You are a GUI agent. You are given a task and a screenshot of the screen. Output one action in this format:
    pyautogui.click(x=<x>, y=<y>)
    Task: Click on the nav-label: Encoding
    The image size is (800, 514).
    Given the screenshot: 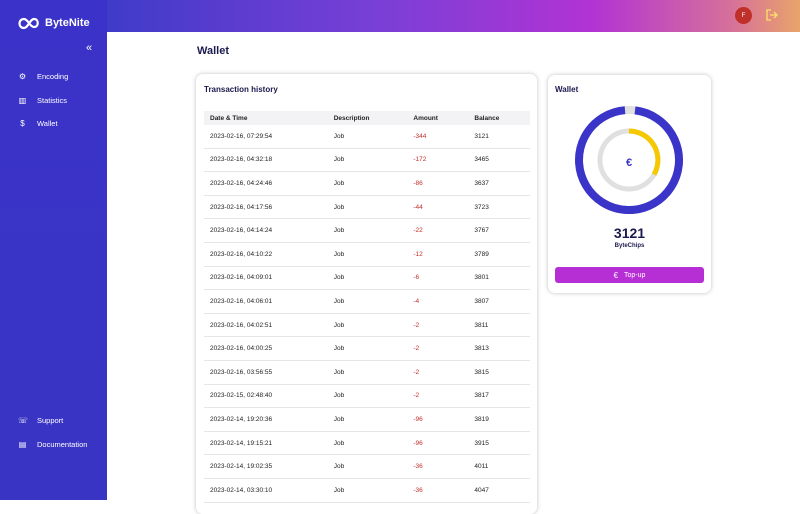 What is the action you would take?
    pyautogui.click(x=53, y=76)
    